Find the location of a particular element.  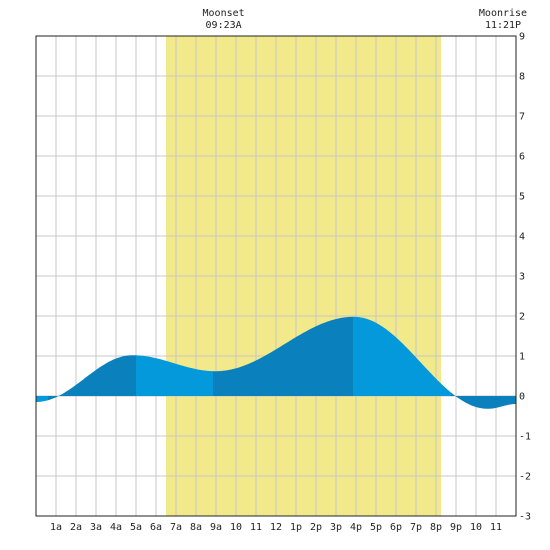

y-tick-label: 4 is located at coordinates (522, 237).